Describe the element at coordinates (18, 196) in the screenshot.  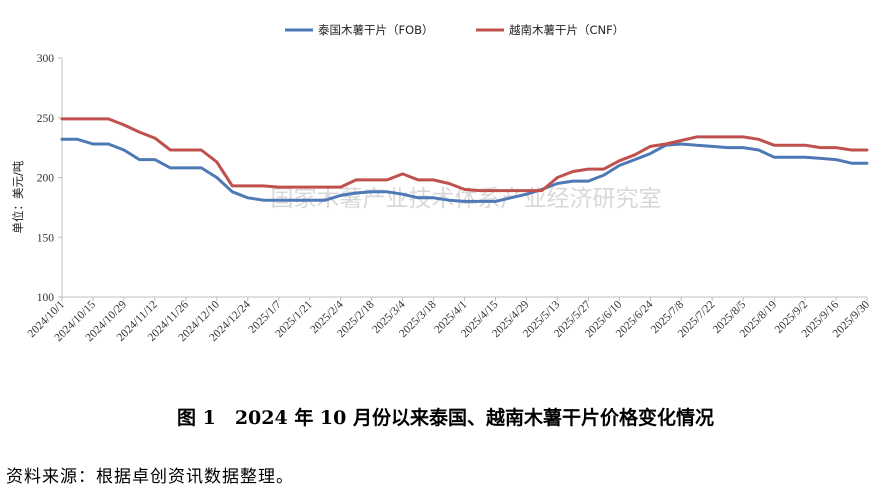
I see `y-axis-label: 单位：美元/吨` at that location.